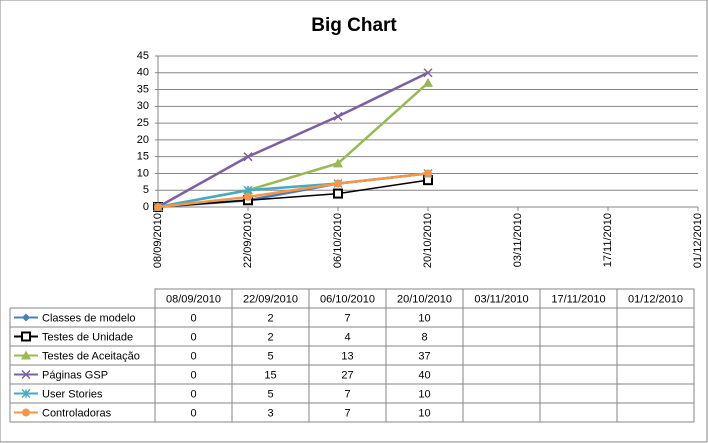 This screenshot has width=708, height=443. What do you see at coordinates (158, 240) in the screenshot?
I see `x-tick-label: 08/09/2010` at bounding box center [158, 240].